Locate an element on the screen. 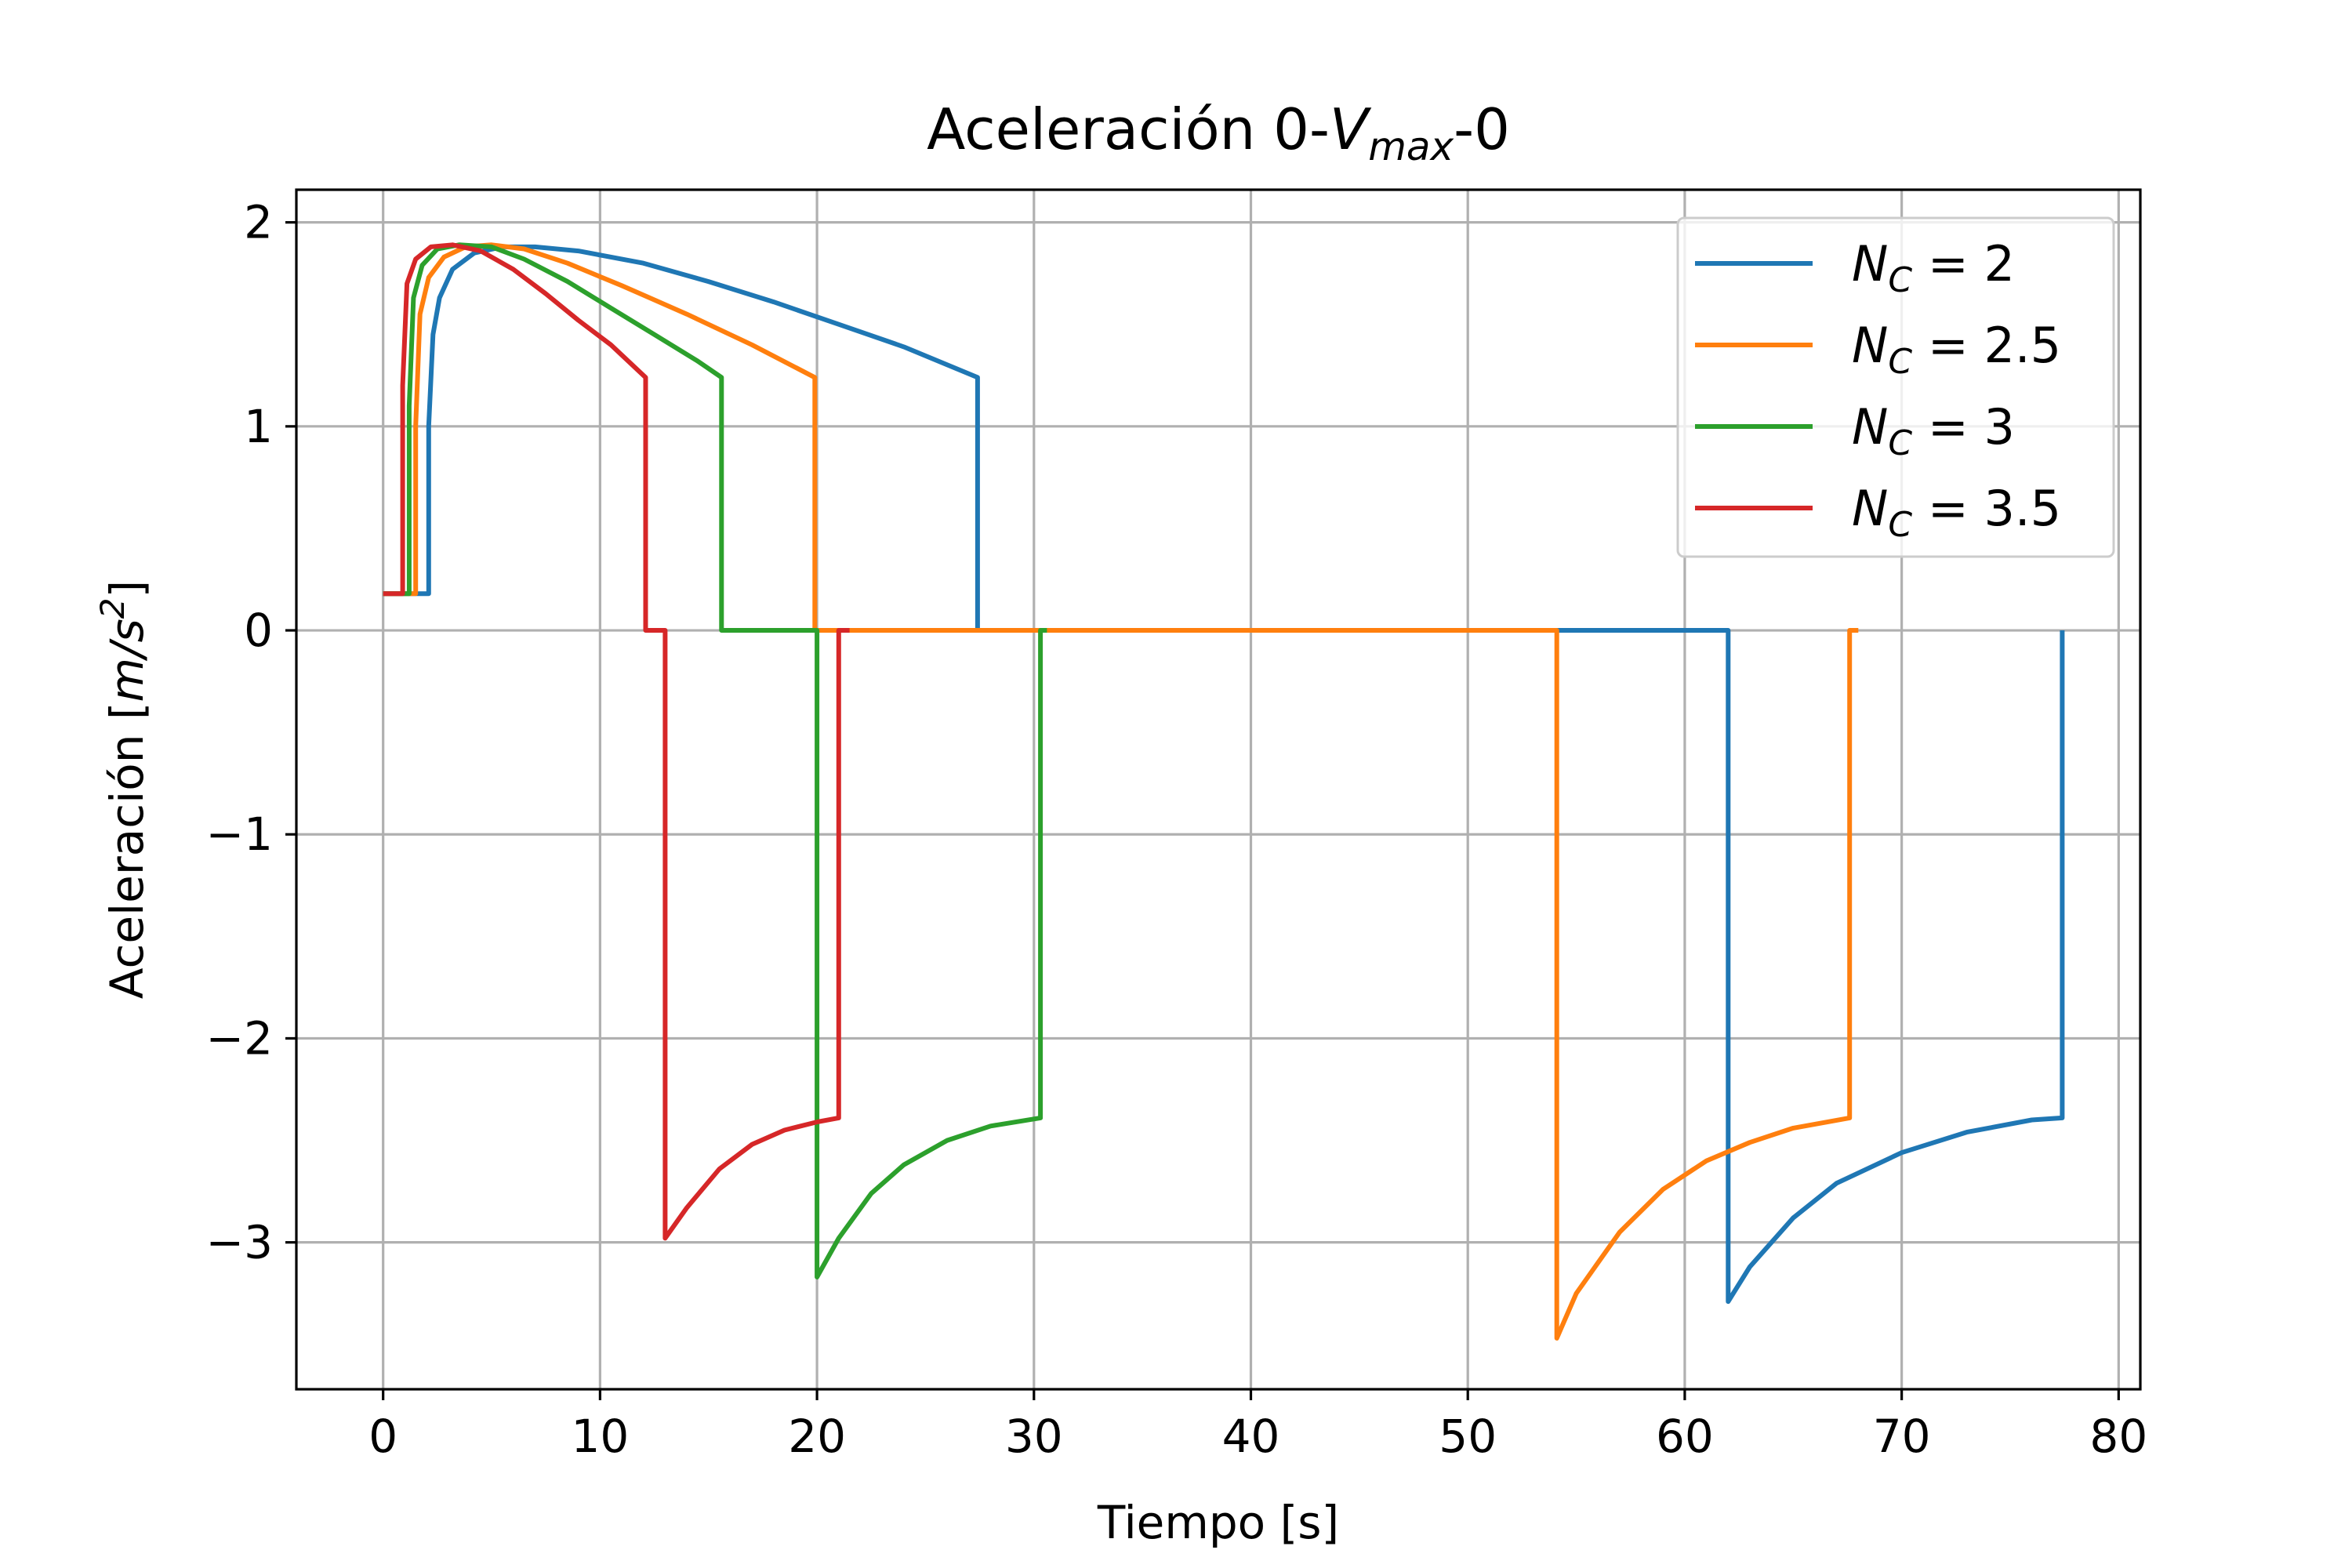  y-tick-label: 0 is located at coordinates (258, 630).